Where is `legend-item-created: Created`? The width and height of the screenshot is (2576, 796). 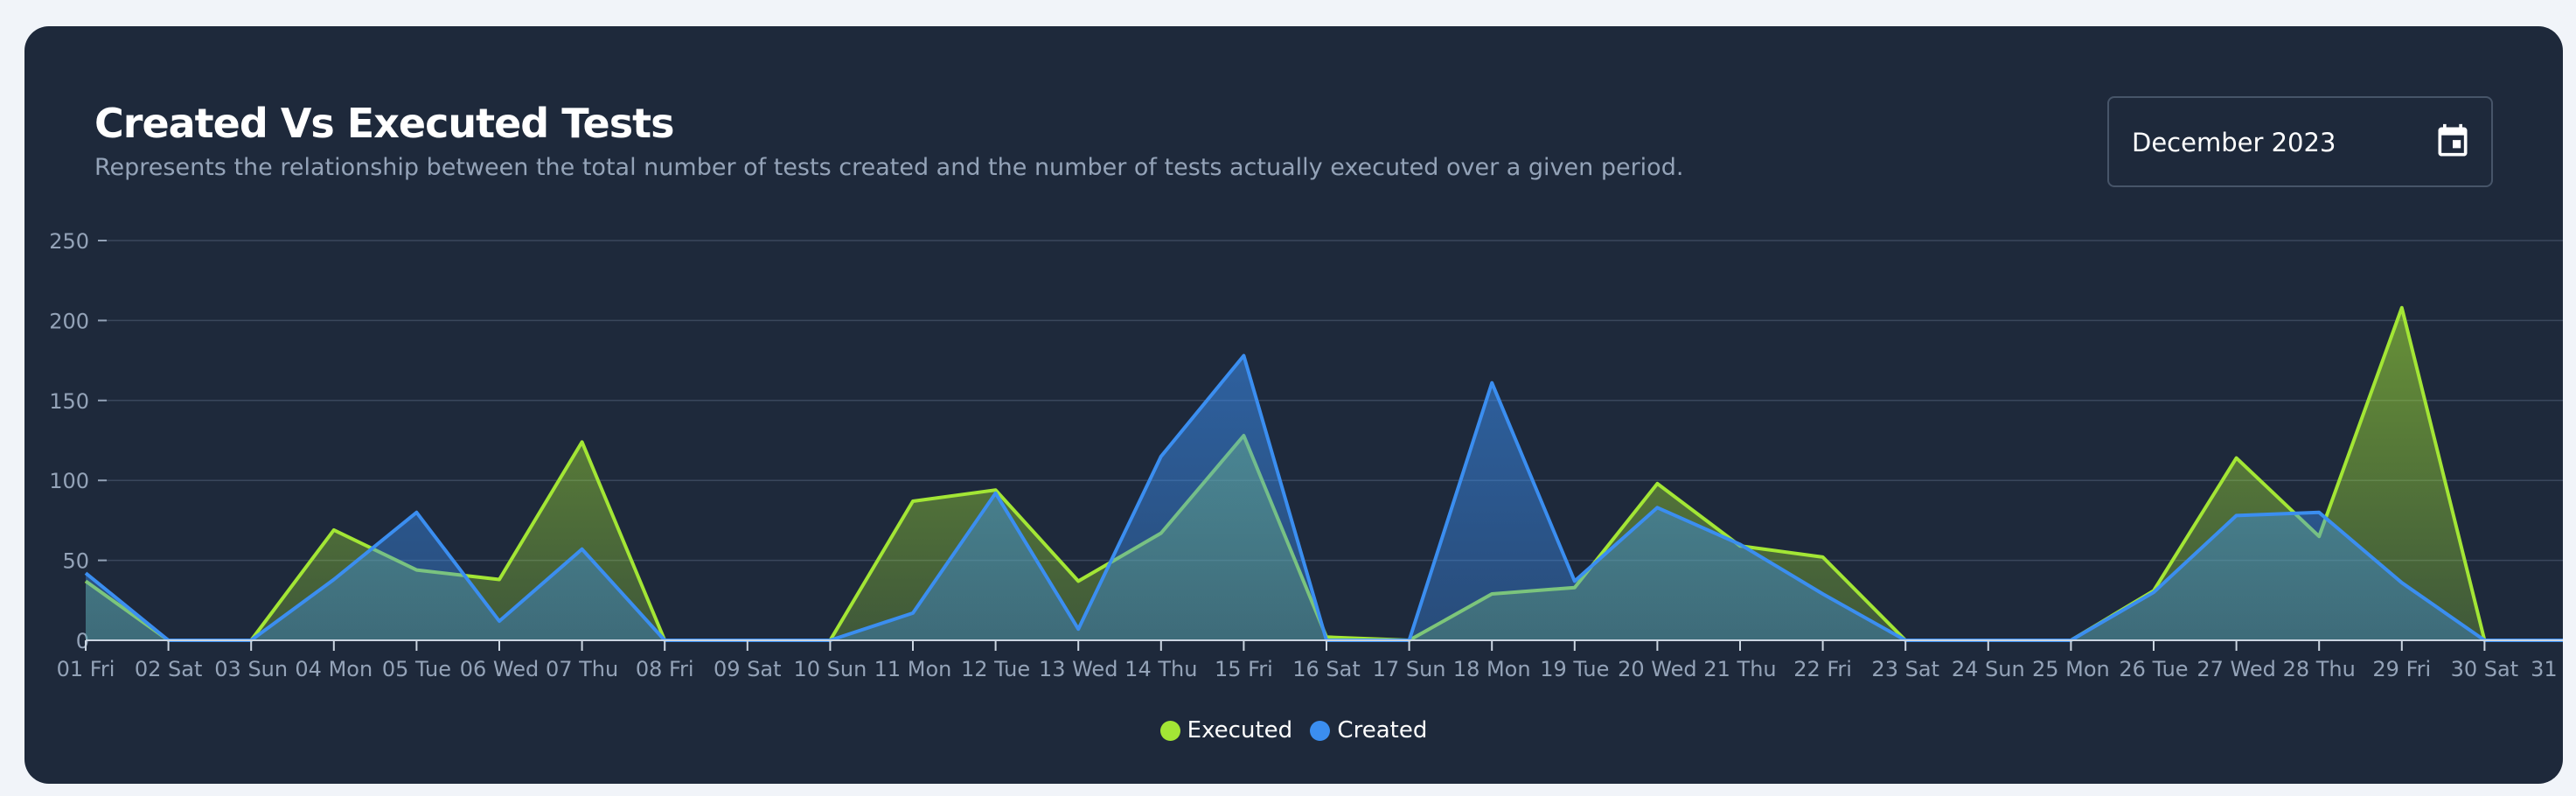 legend-item-created: Created is located at coordinates (1368, 730).